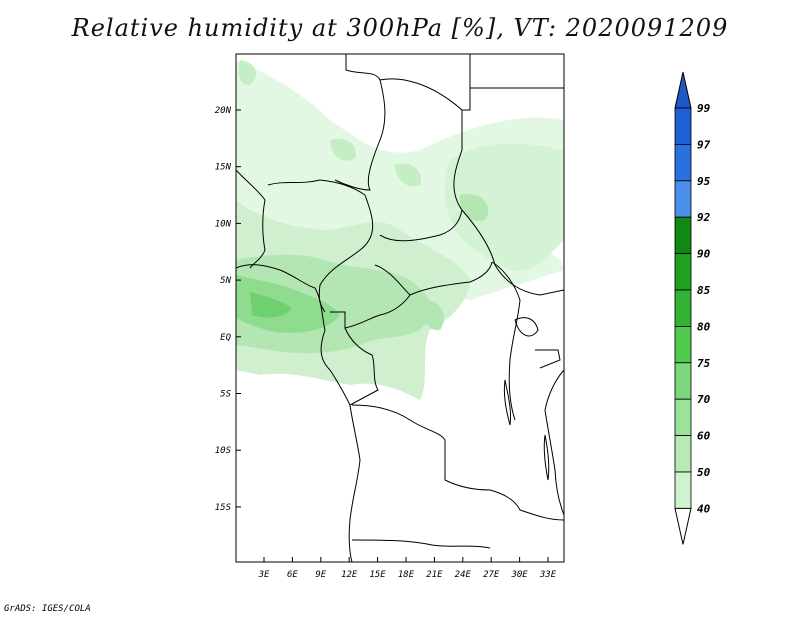 Image resolution: width=800 pixels, height=618 pixels. What do you see at coordinates (251, 219) in the screenshot?
I see `border-west-africa` at bounding box center [251, 219].